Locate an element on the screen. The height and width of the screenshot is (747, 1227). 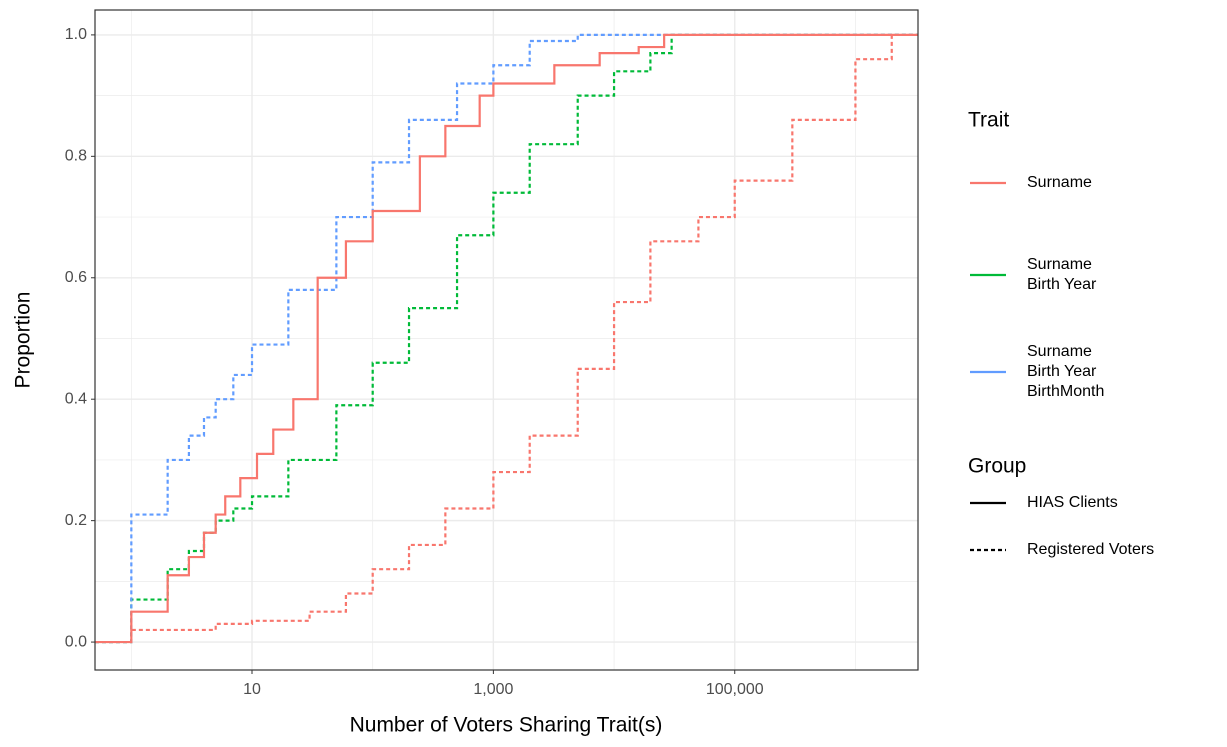
legend-label: Registered Voters is located at coordinates (1090, 549).